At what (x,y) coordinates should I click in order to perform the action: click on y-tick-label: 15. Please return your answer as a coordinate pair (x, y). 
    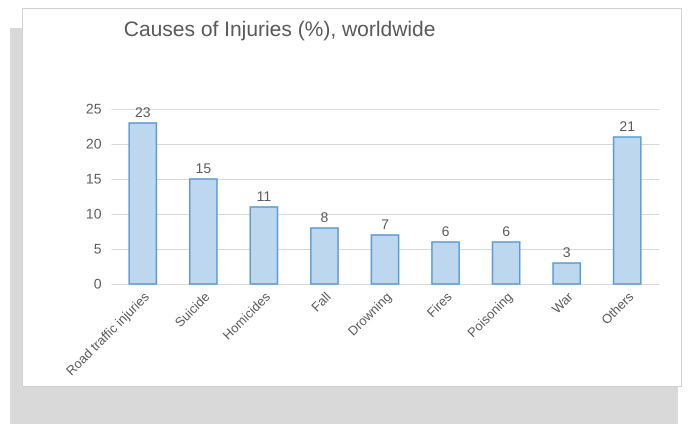
    Looking at the image, I should click on (94, 178).